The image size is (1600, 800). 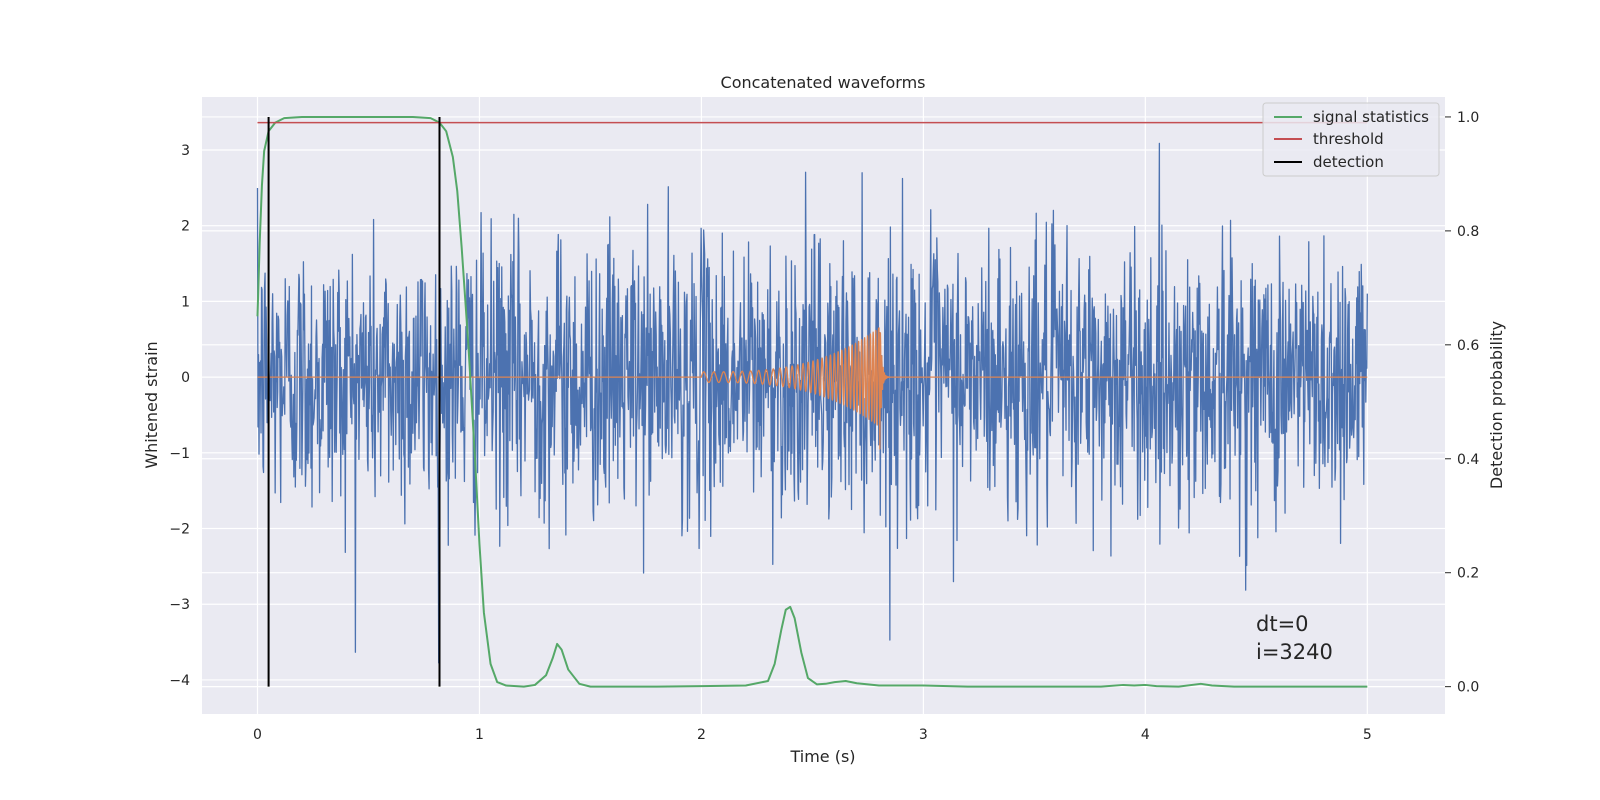 What do you see at coordinates (1282, 624) in the screenshot?
I see `dt-annotation: dt=0` at bounding box center [1282, 624].